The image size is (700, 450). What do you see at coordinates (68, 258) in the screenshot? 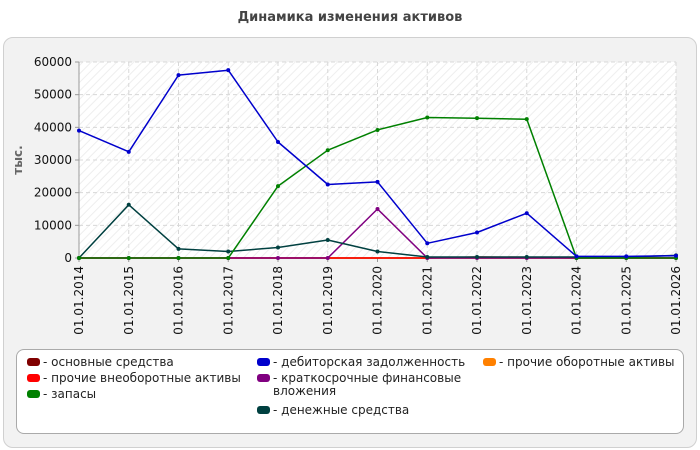
I see `y-tick-label: 0` at bounding box center [68, 258].